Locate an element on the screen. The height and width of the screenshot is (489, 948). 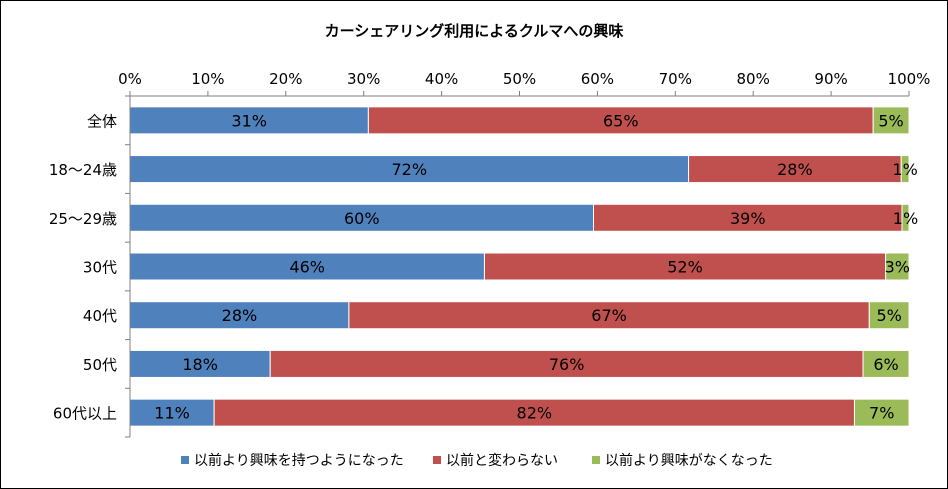
data-label: 7% is located at coordinates (881, 413).